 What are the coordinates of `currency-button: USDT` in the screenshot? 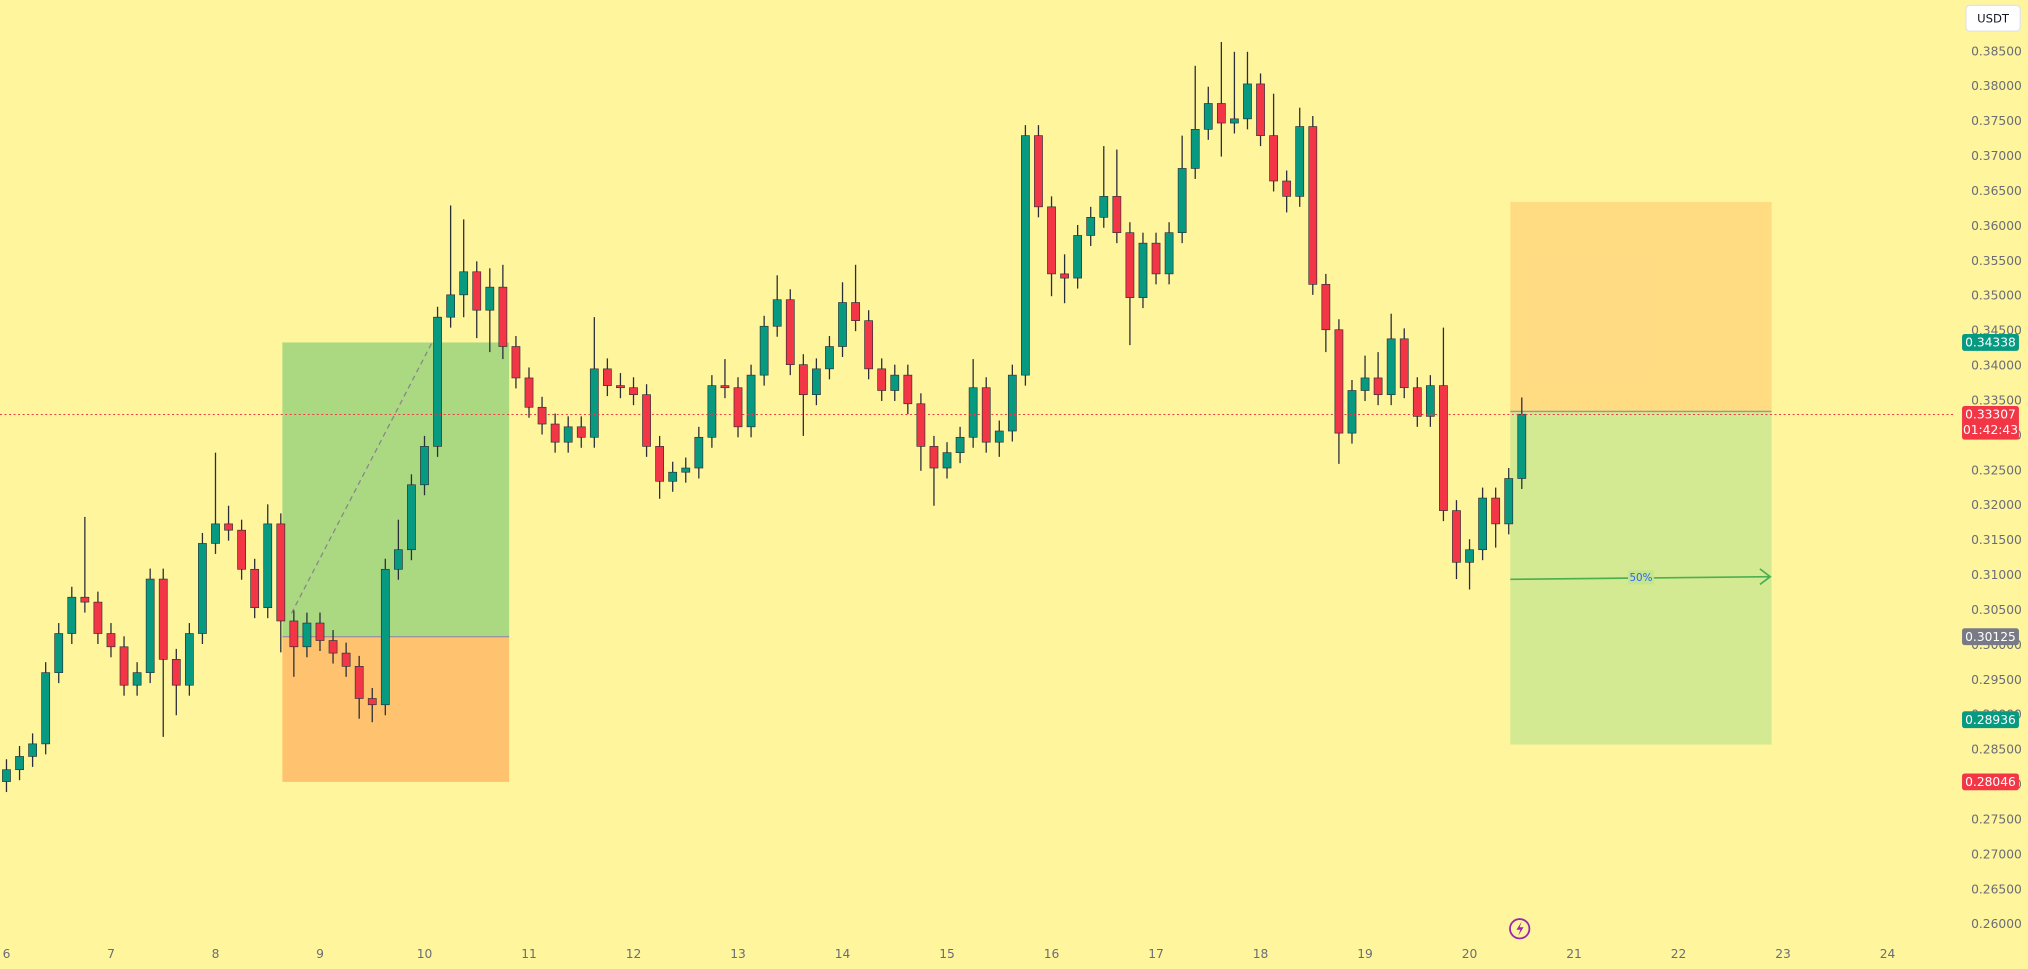 It's located at (1993, 18).